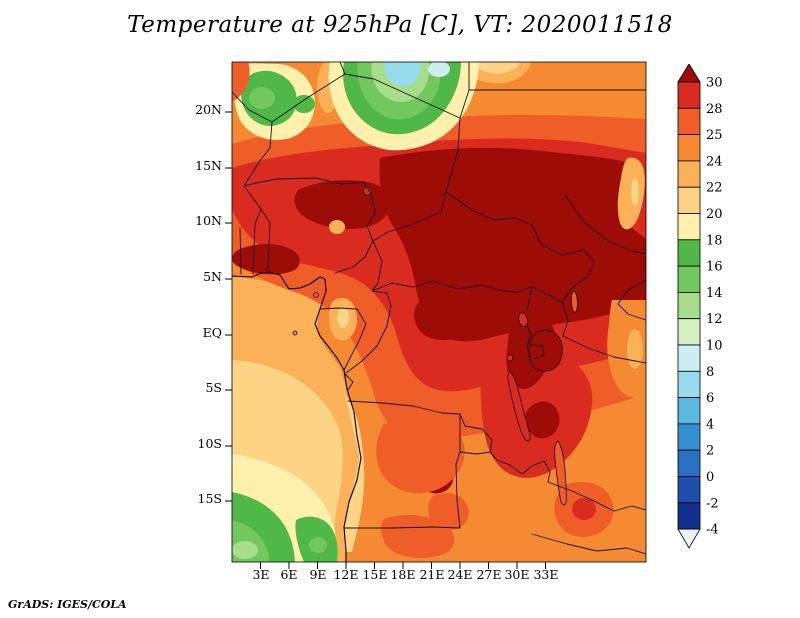 This screenshot has width=800, height=618. What do you see at coordinates (710, 424) in the screenshot?
I see `colorbar-label: 4` at bounding box center [710, 424].